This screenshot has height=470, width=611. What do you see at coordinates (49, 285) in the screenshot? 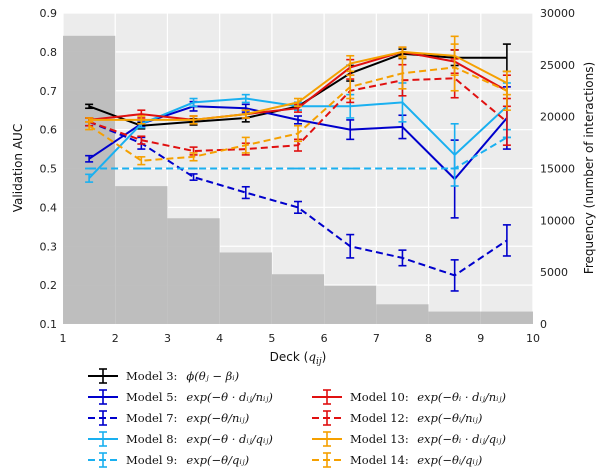
I see `y-tick-label: 0.2` at bounding box center [49, 285].